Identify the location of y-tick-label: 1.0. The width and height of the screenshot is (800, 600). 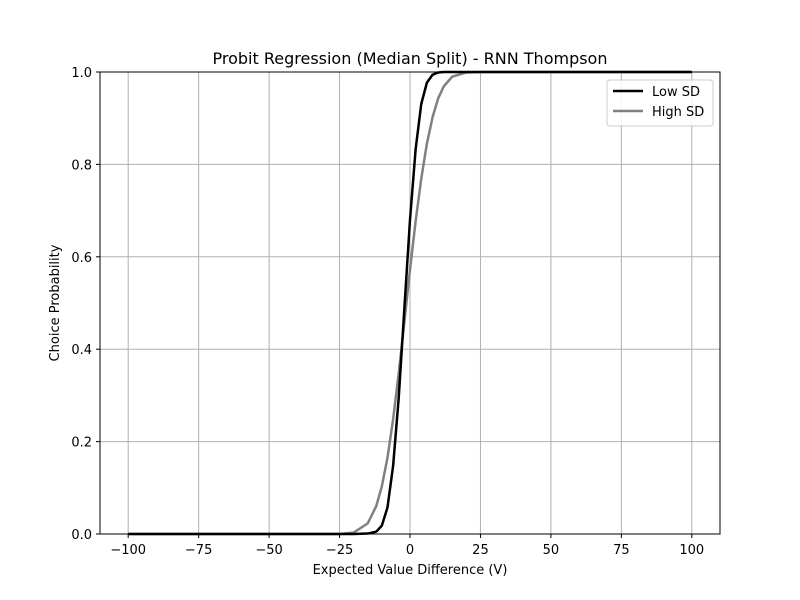
(81, 73).